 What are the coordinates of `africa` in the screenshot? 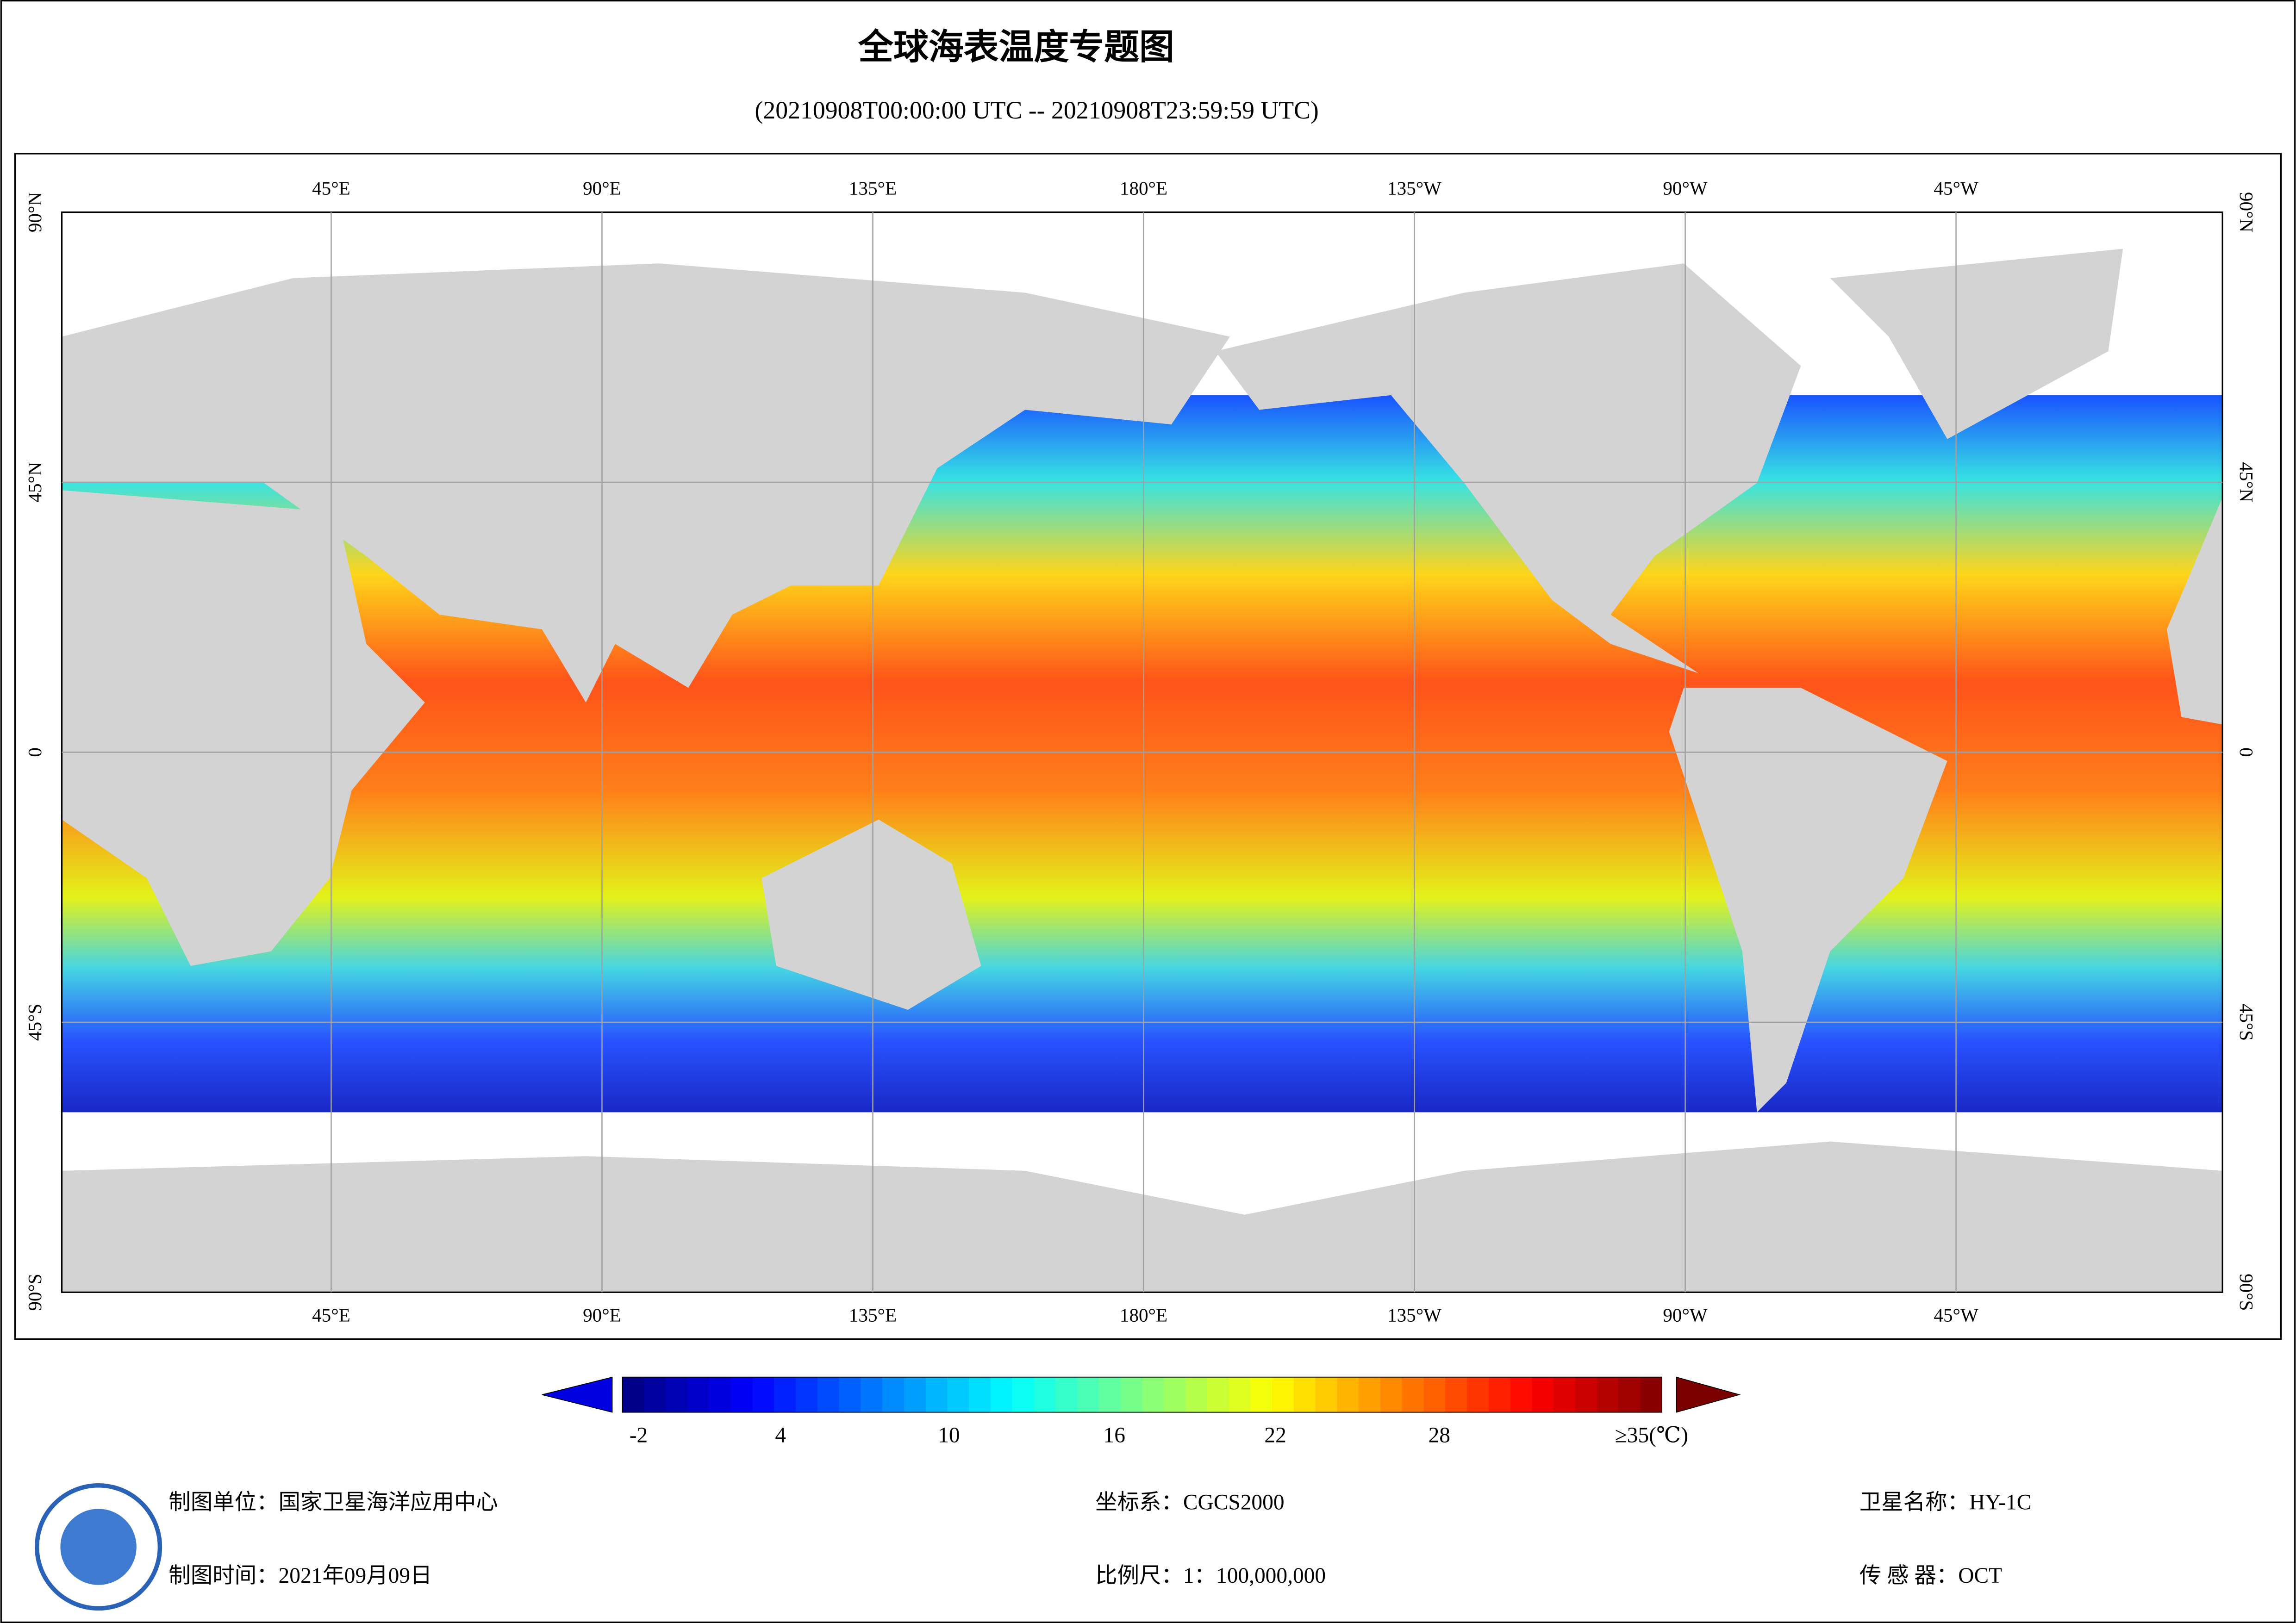 It's located at (243, 728).